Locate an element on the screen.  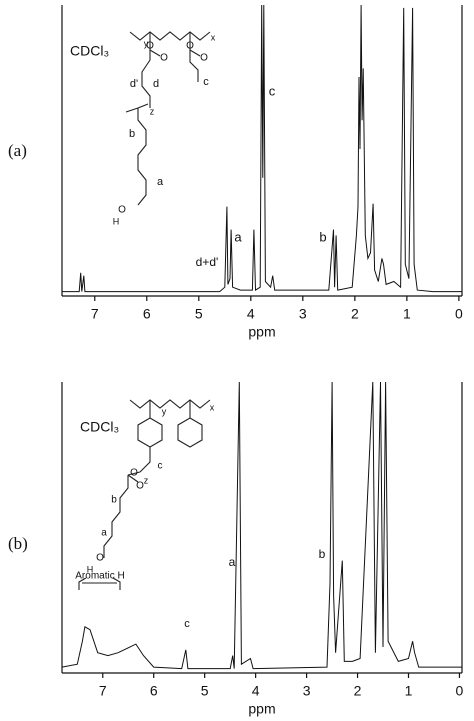
structure-b is located at coordinates (144, 494).